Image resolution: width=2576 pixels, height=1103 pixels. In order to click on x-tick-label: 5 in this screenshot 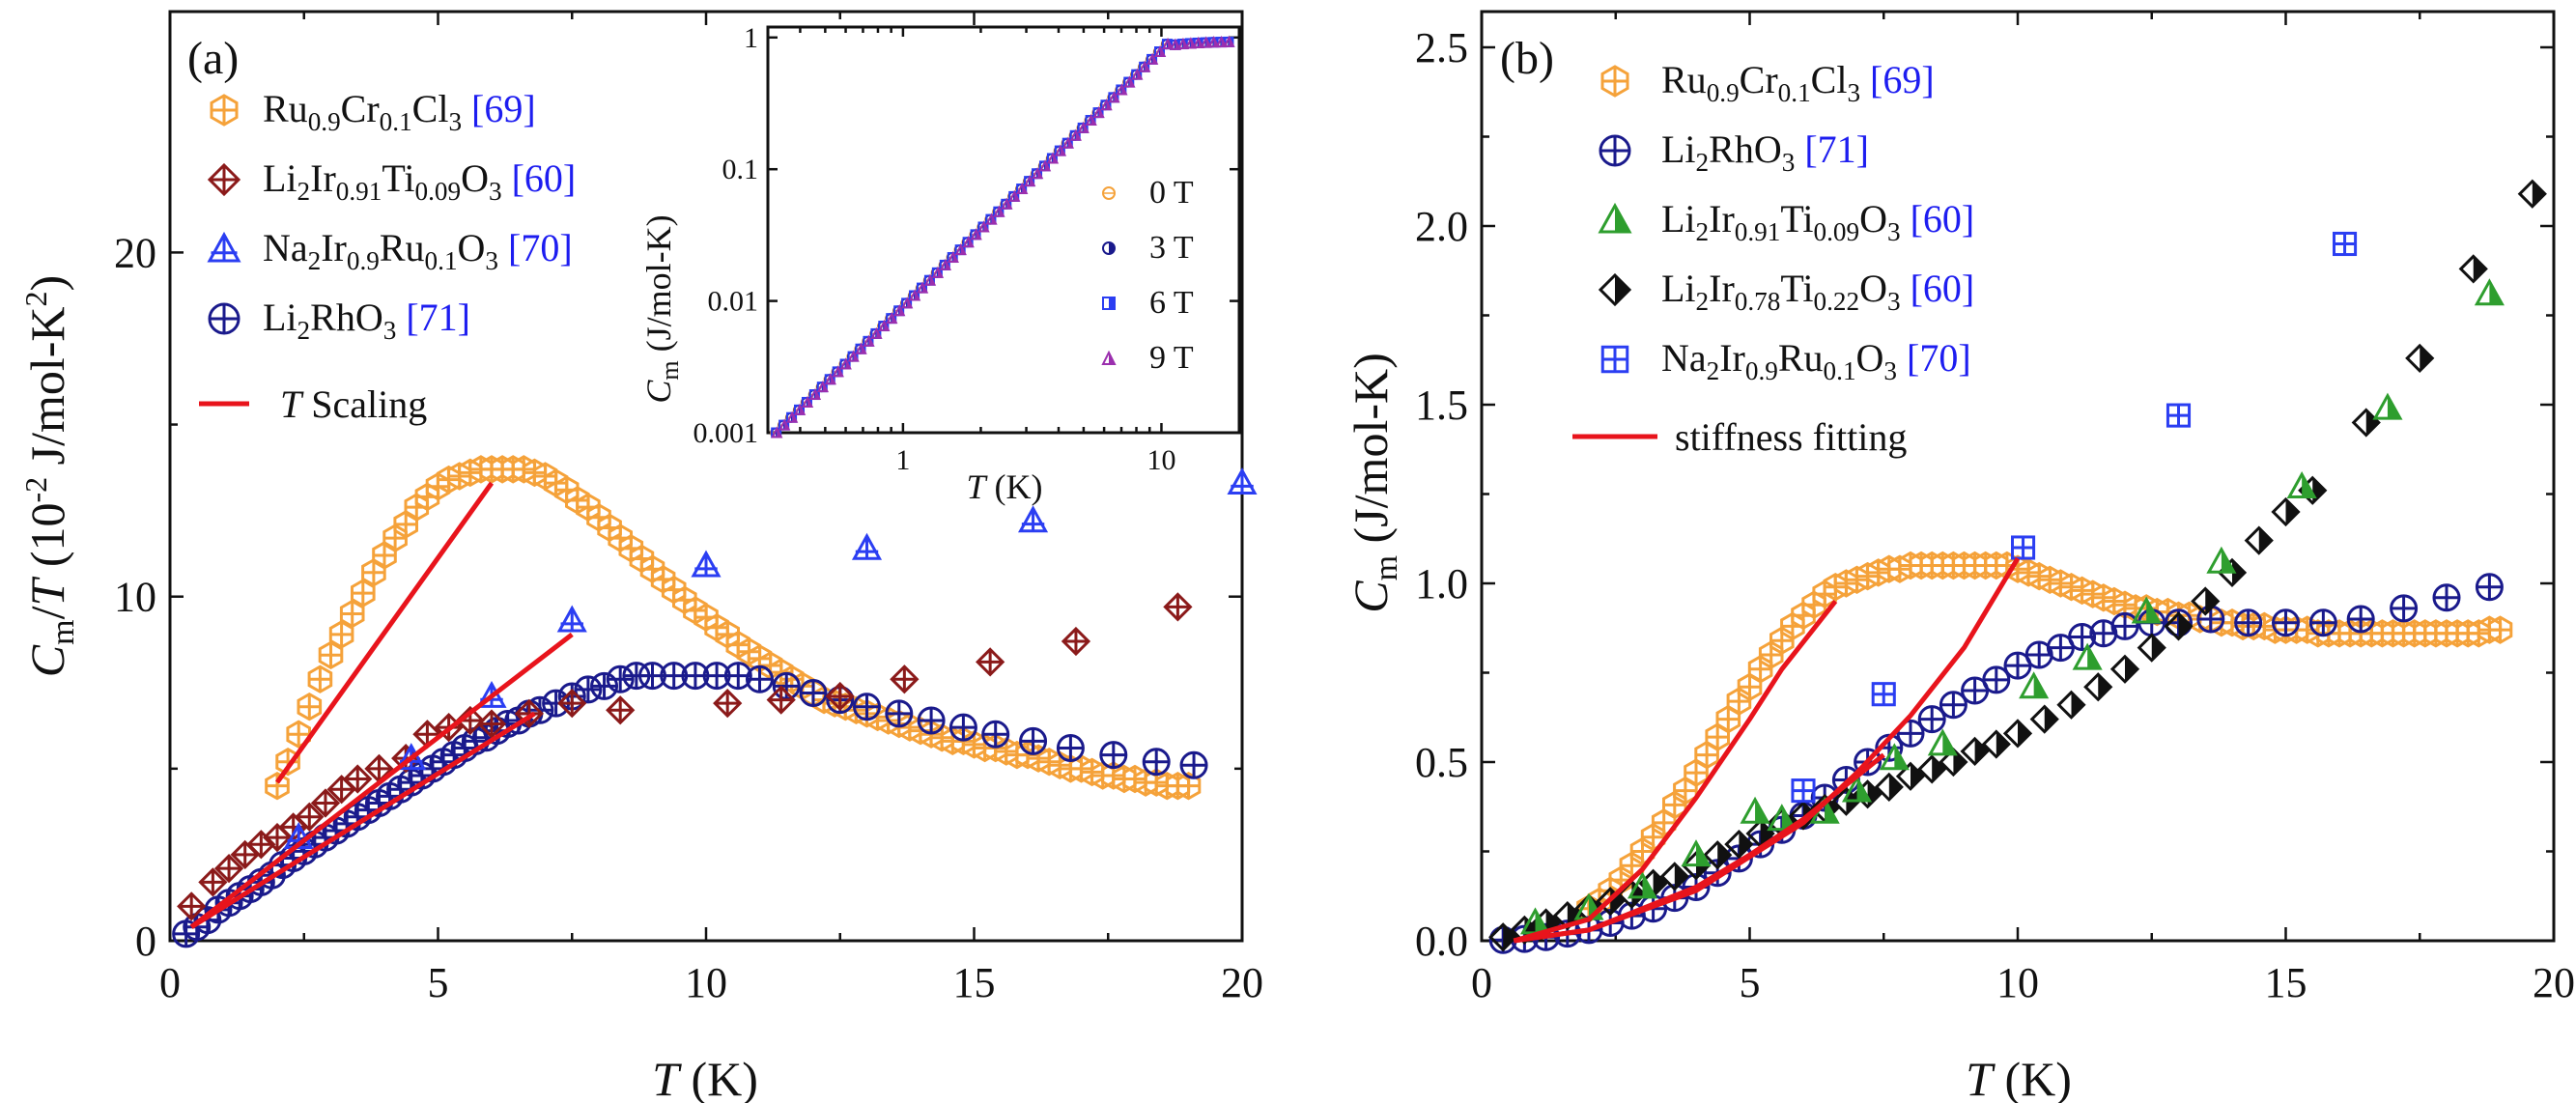, I will do `click(438, 982)`.